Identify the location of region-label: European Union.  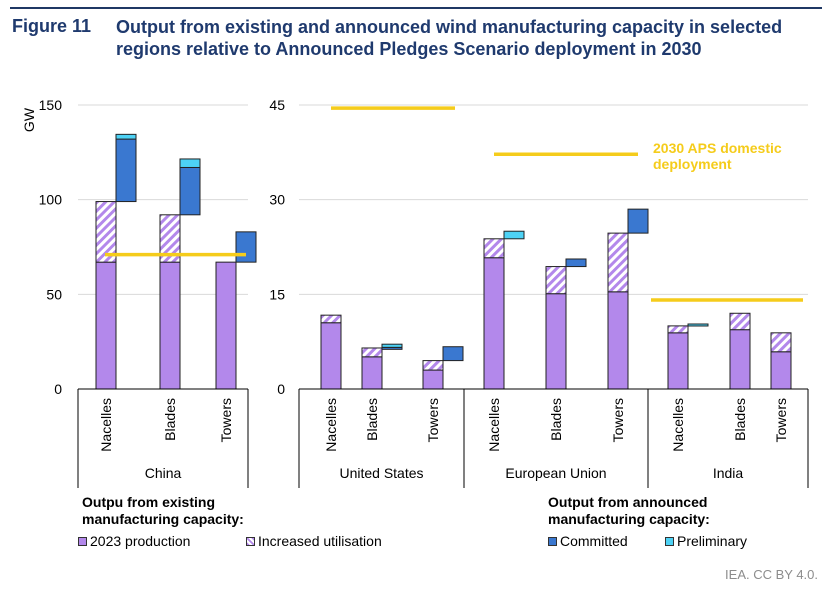
(555, 473).